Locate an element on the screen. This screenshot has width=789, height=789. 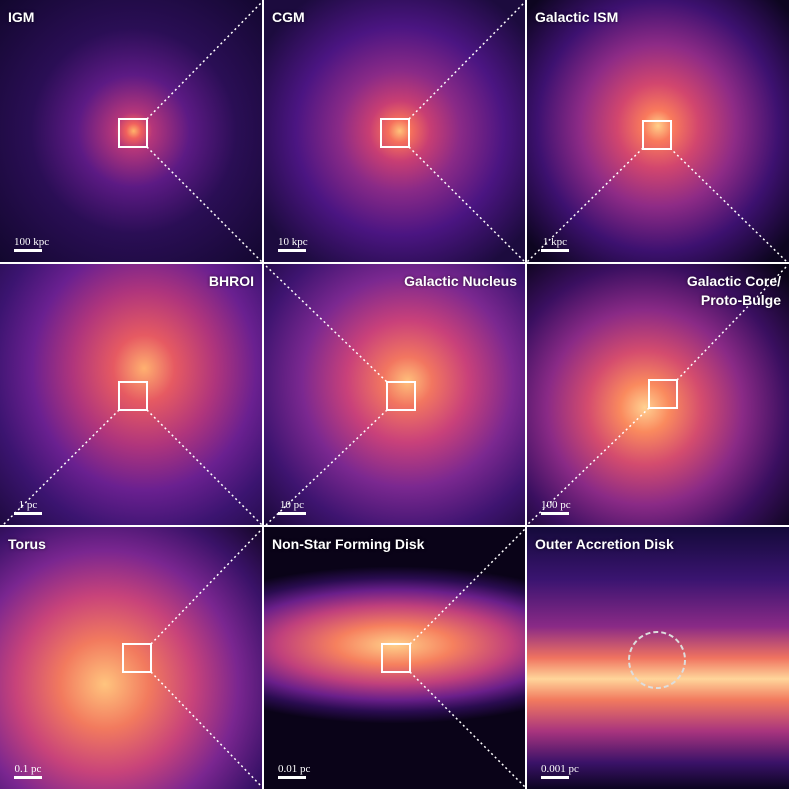
scale-bar: 1 pc is located at coordinates (28, 507).